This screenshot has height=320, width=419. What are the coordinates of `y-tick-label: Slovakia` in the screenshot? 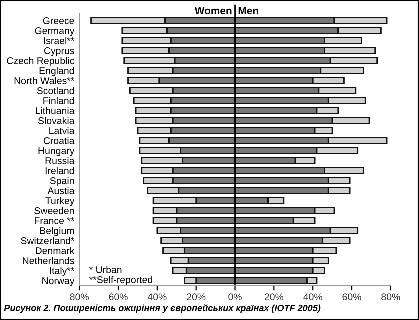 It's located at (56, 120).